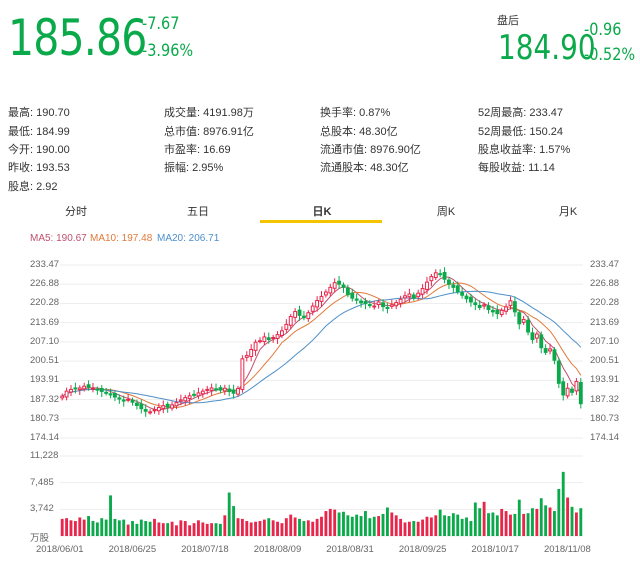 The width and height of the screenshot is (640, 561). Describe the element at coordinates (39, 132) in the screenshot. I see `stat-low: 最低: 184.99` at that location.